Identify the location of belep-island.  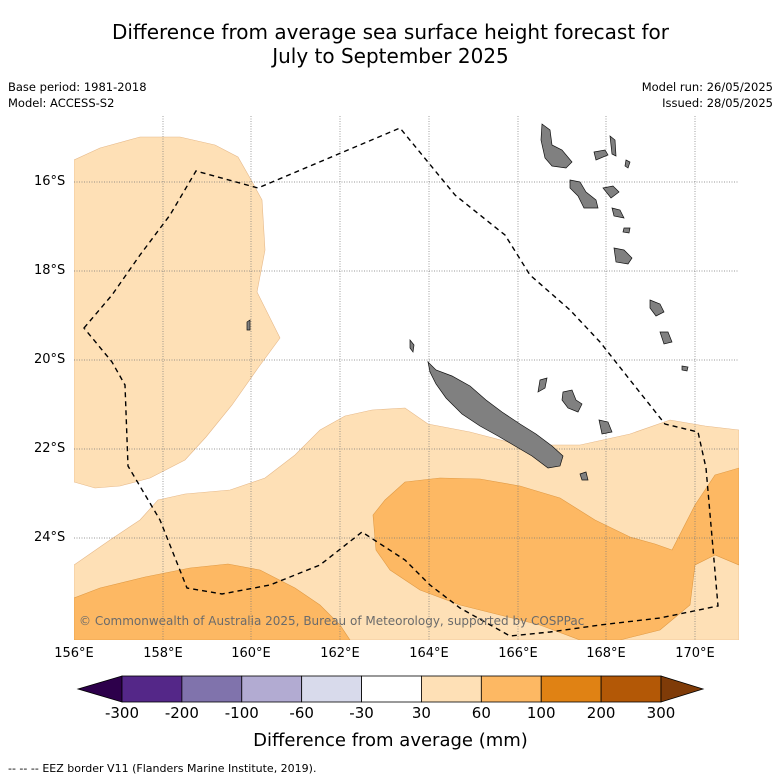
(412, 346).